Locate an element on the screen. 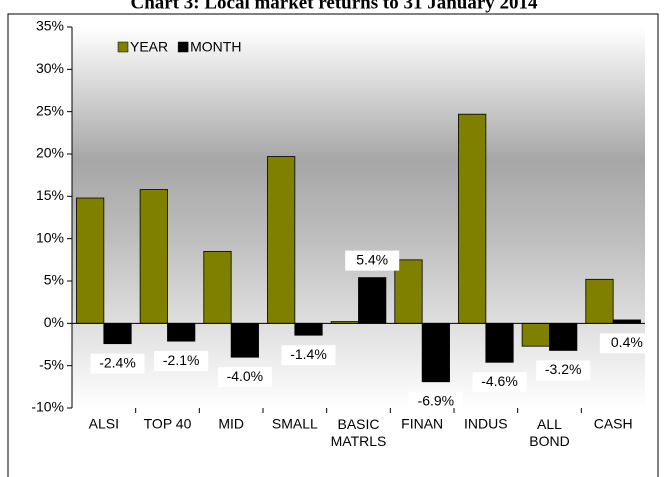 This screenshot has height=477, width=665. y-tick-label: 5% is located at coordinates (54, 280).